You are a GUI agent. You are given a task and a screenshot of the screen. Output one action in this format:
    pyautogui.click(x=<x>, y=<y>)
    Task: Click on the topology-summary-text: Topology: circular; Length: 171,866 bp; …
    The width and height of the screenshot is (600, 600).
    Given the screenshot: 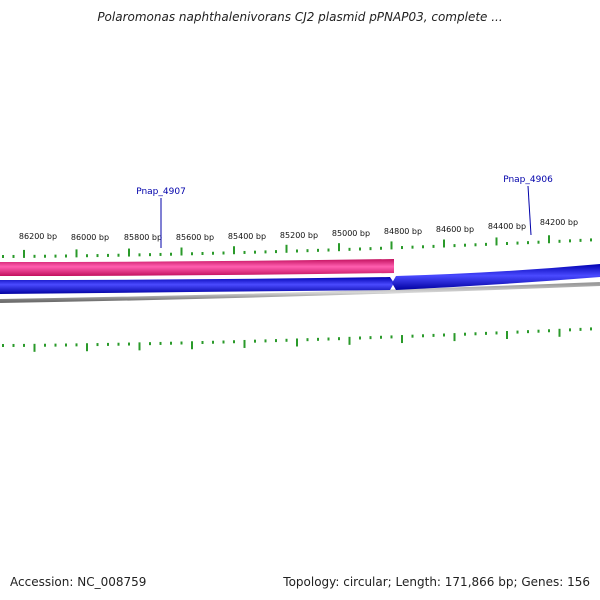 What is the action you would take?
    pyautogui.click(x=436, y=582)
    